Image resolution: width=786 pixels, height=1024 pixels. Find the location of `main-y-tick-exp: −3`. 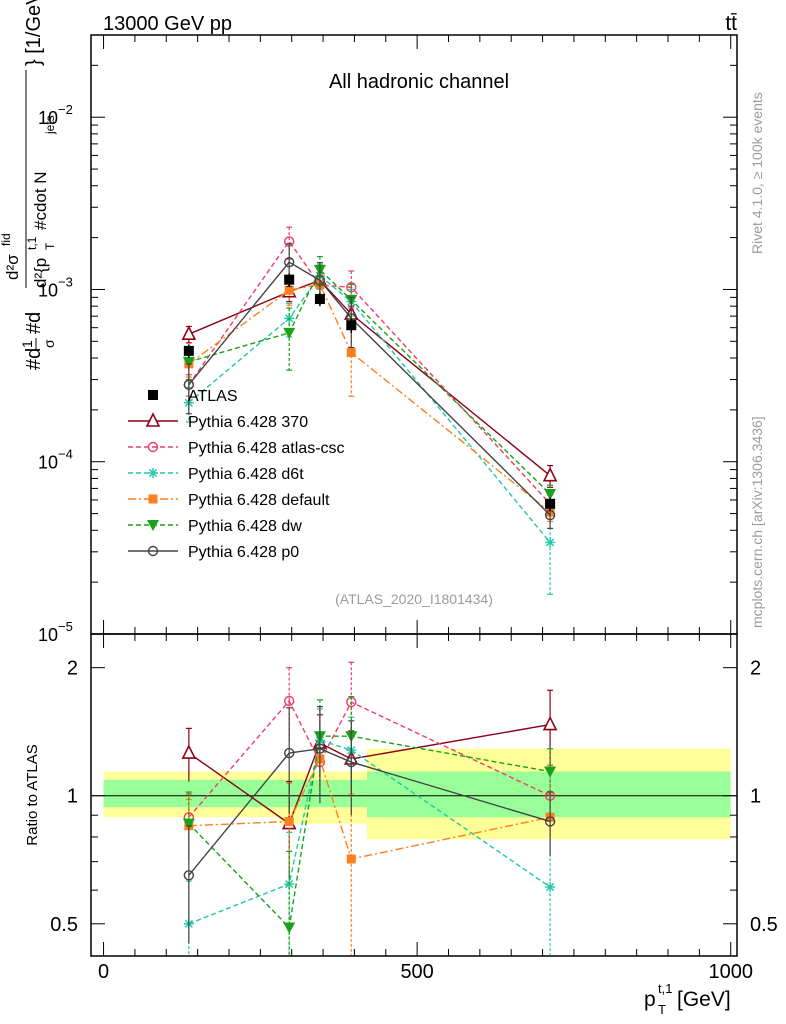

main-y-tick-exp: −3 is located at coordinates (65, 281).